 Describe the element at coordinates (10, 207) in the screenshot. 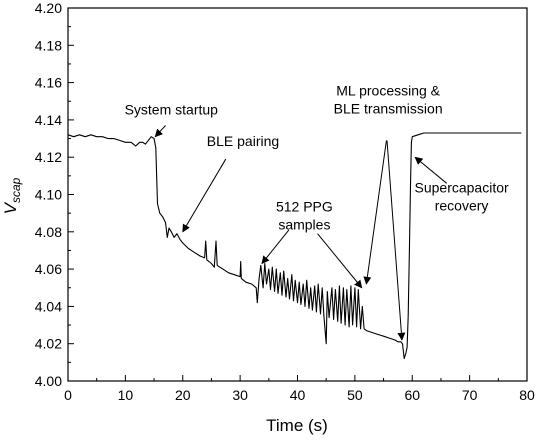

I see `y-axis-title-main: V` at that location.